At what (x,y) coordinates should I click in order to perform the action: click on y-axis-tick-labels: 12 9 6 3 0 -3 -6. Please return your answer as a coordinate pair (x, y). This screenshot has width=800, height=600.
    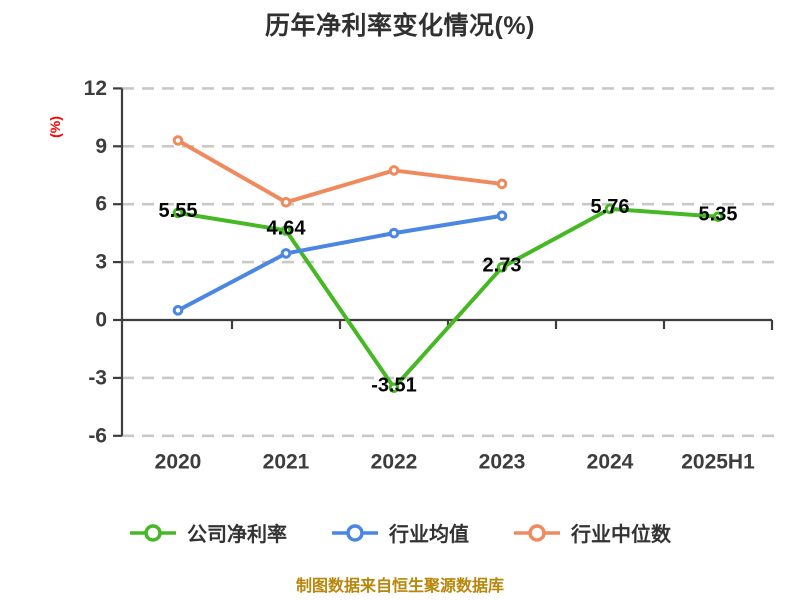
    Looking at the image, I should click on (95, 262).